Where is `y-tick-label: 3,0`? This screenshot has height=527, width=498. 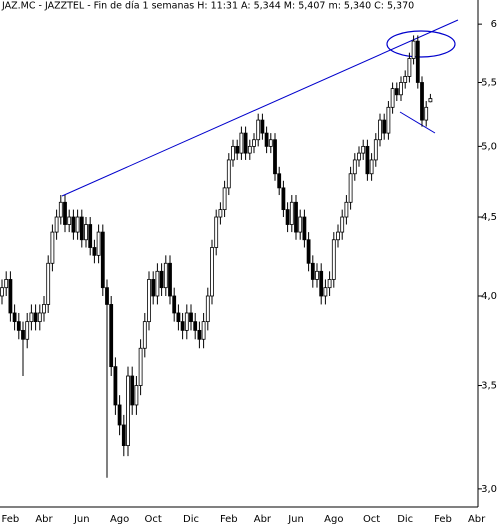
y-tick-label: 3,0 is located at coordinates (489, 489).